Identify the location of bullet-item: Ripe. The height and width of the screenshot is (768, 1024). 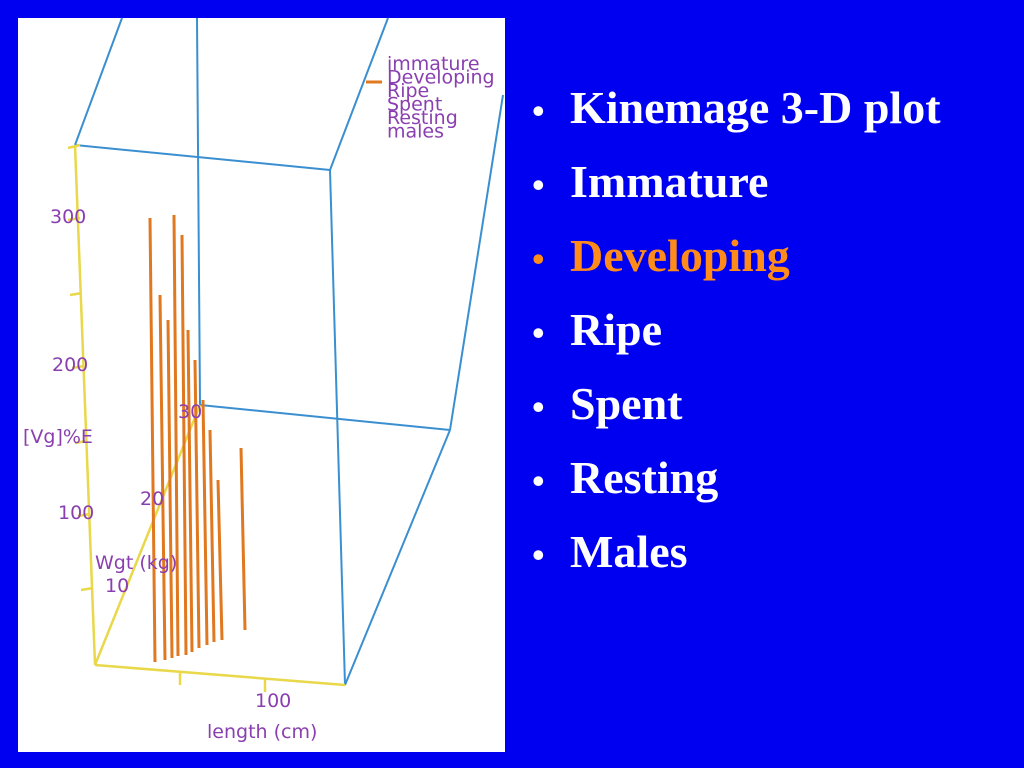
(736, 337).